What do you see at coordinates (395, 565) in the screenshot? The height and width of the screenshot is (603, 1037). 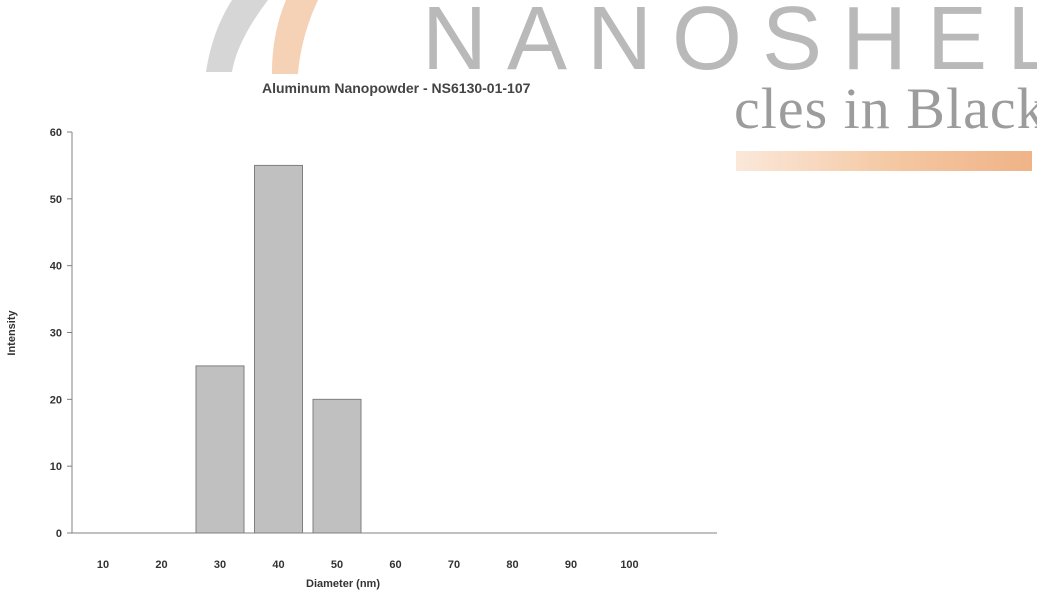 I see `x-tick-label: 60` at bounding box center [395, 565].